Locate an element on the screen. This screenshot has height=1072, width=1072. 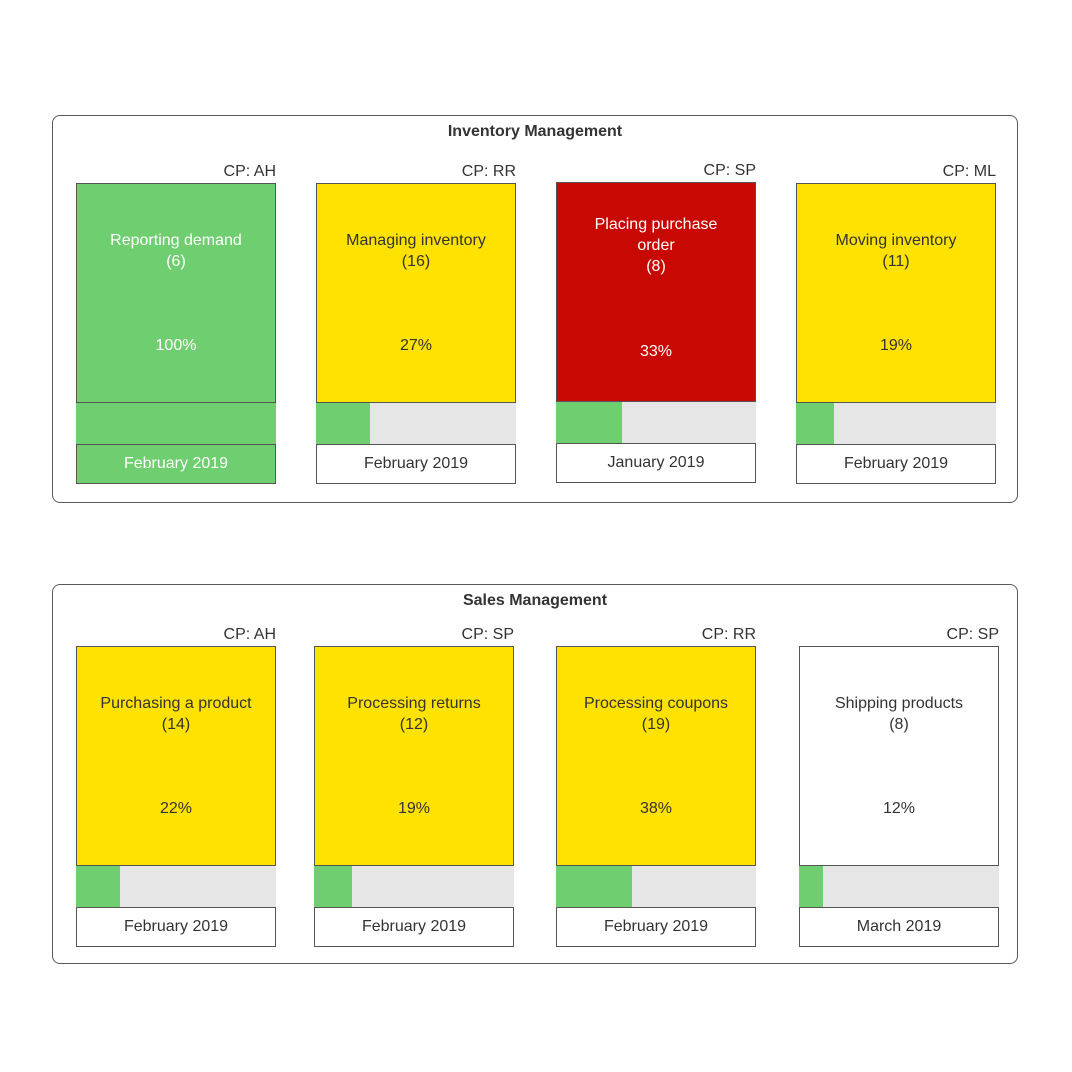
card-title: Moving inventory (11) is located at coordinates (896, 251).